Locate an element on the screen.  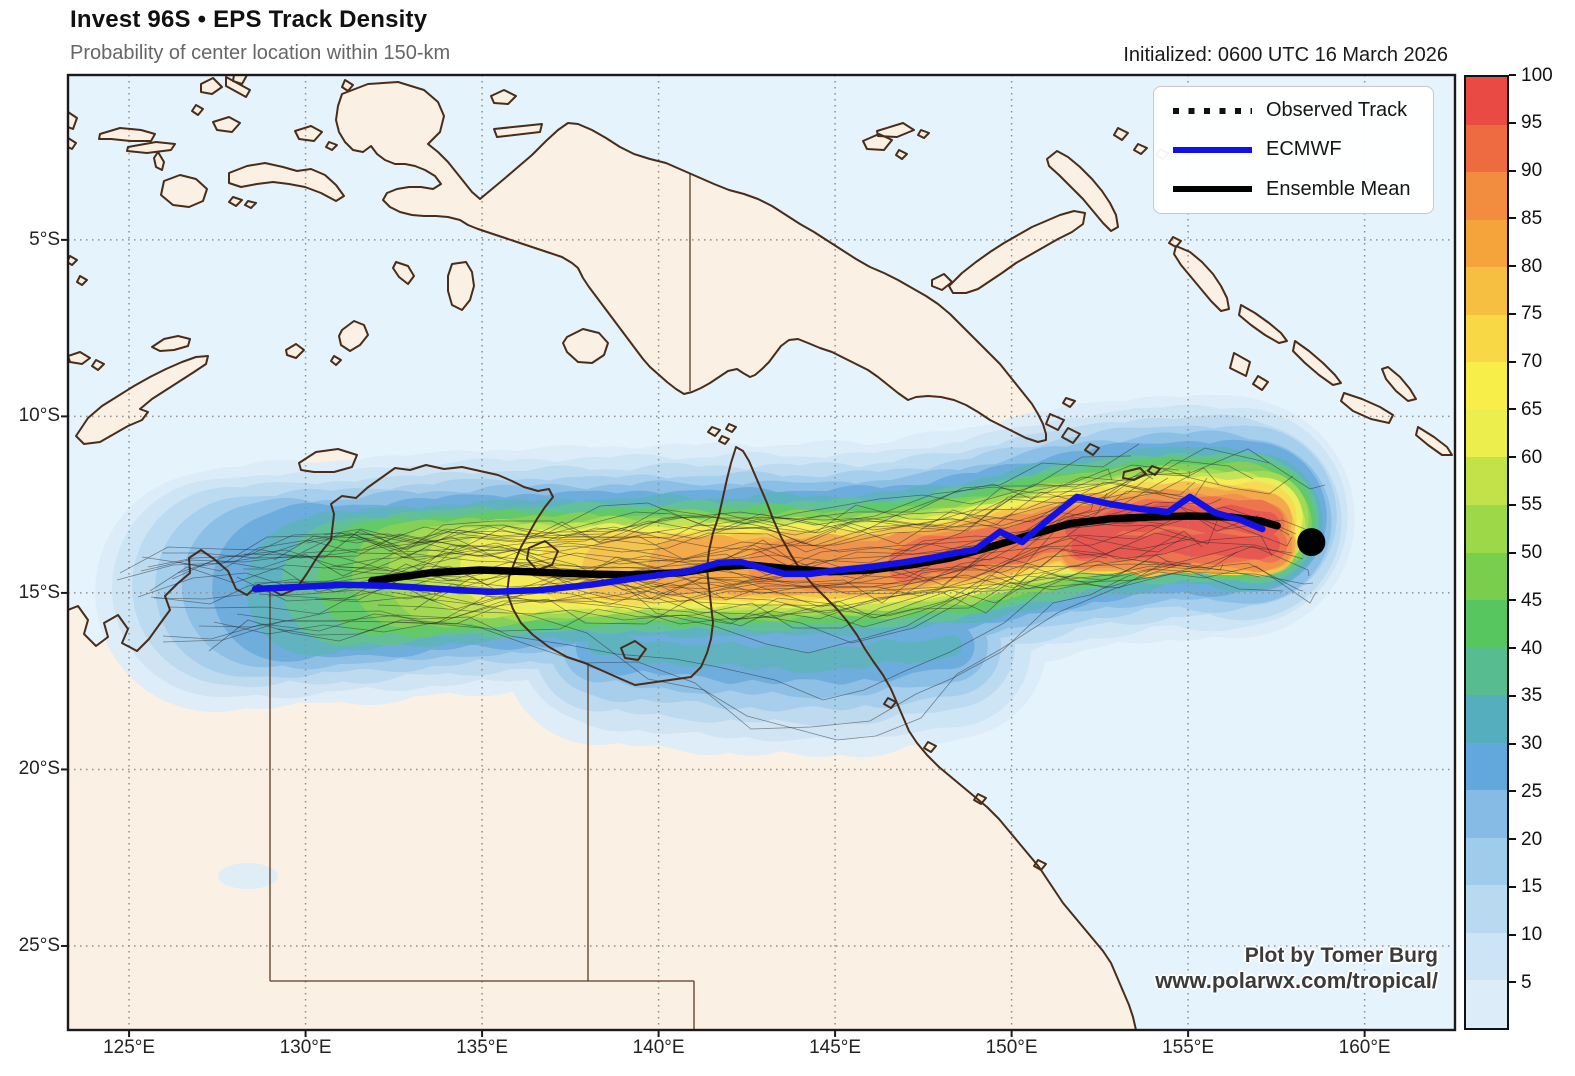
colorbar-tick-label: 70 is located at coordinates (1532, 361).